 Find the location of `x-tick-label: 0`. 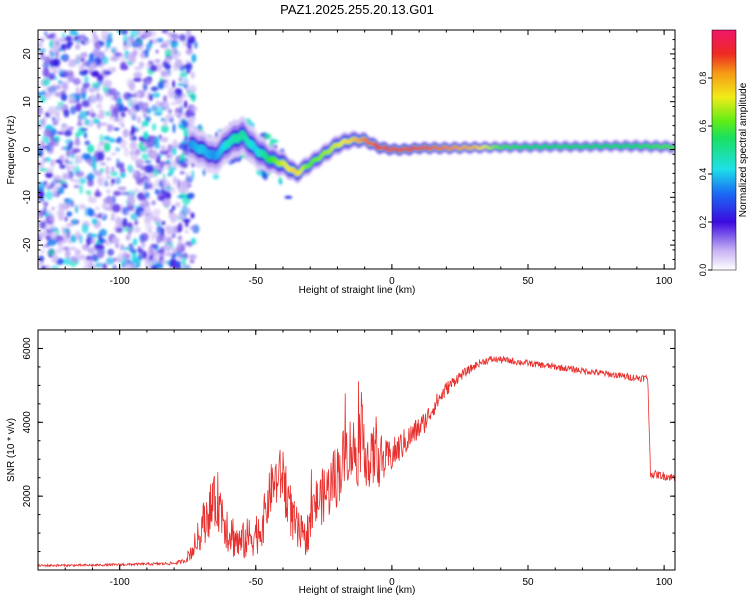

x-tick-label: 0 is located at coordinates (392, 582).